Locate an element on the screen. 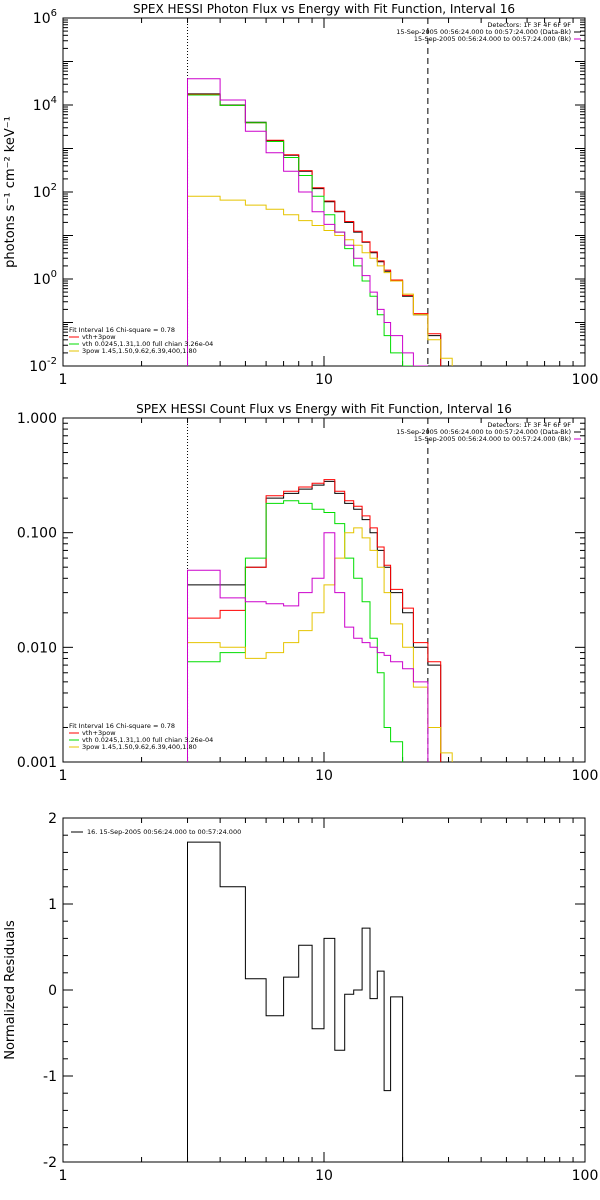 The height and width of the screenshot is (1200, 600). y-tick-label: 2 is located at coordinates (52, 819).